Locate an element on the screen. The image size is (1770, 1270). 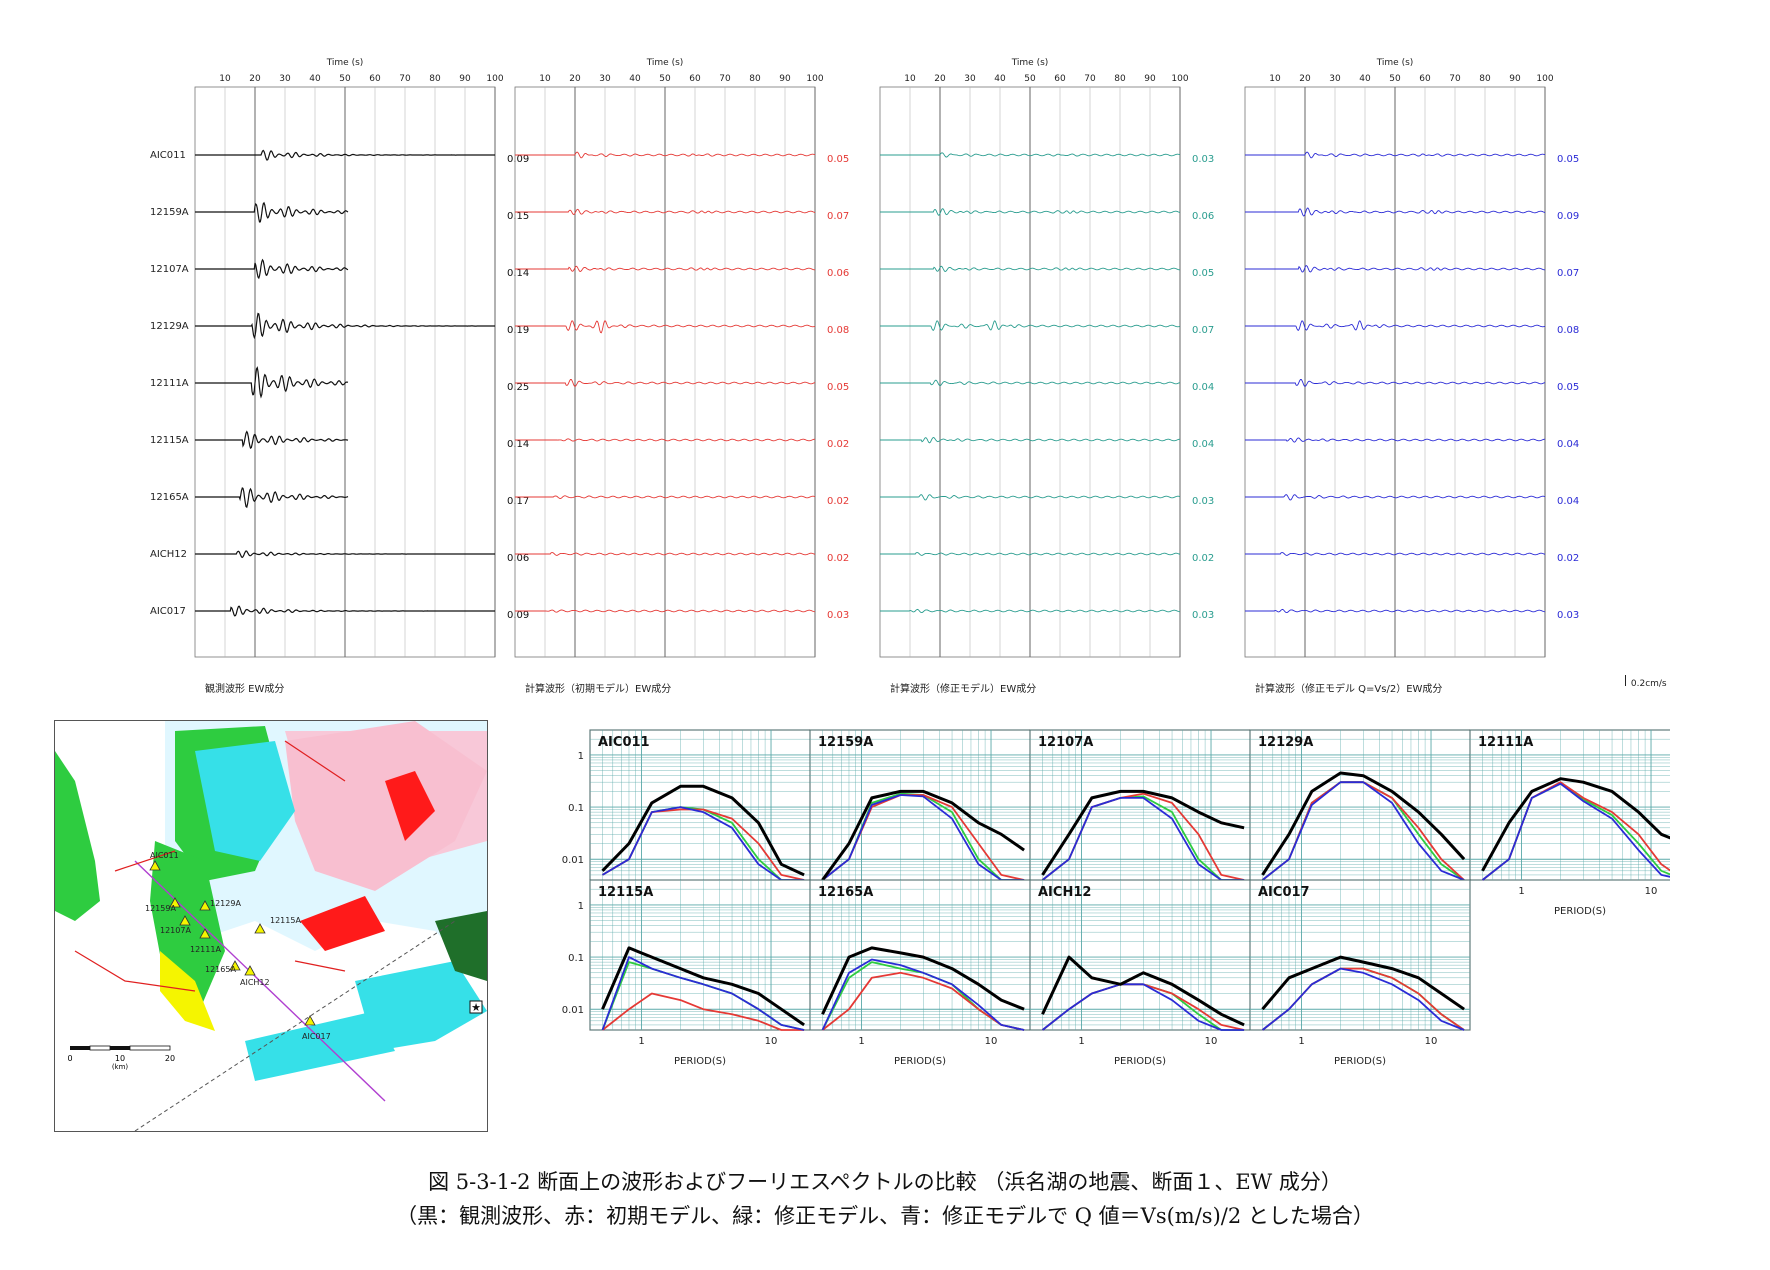
epicenter-star-icon: ★ is located at coordinates (476, 1007).